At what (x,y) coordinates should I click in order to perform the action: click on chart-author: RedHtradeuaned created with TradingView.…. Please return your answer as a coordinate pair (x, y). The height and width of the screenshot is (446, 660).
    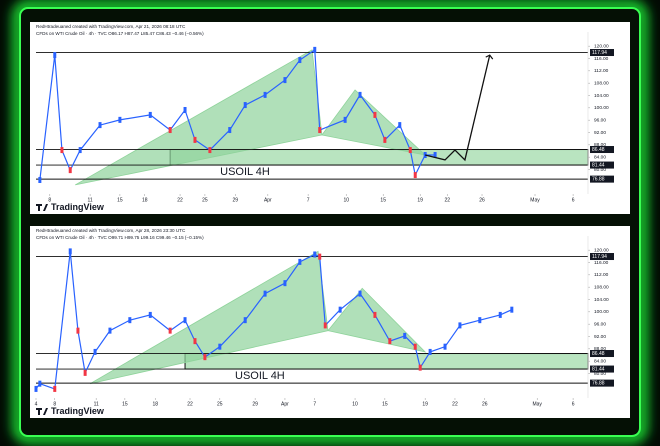
    Looking at the image, I should click on (111, 26).